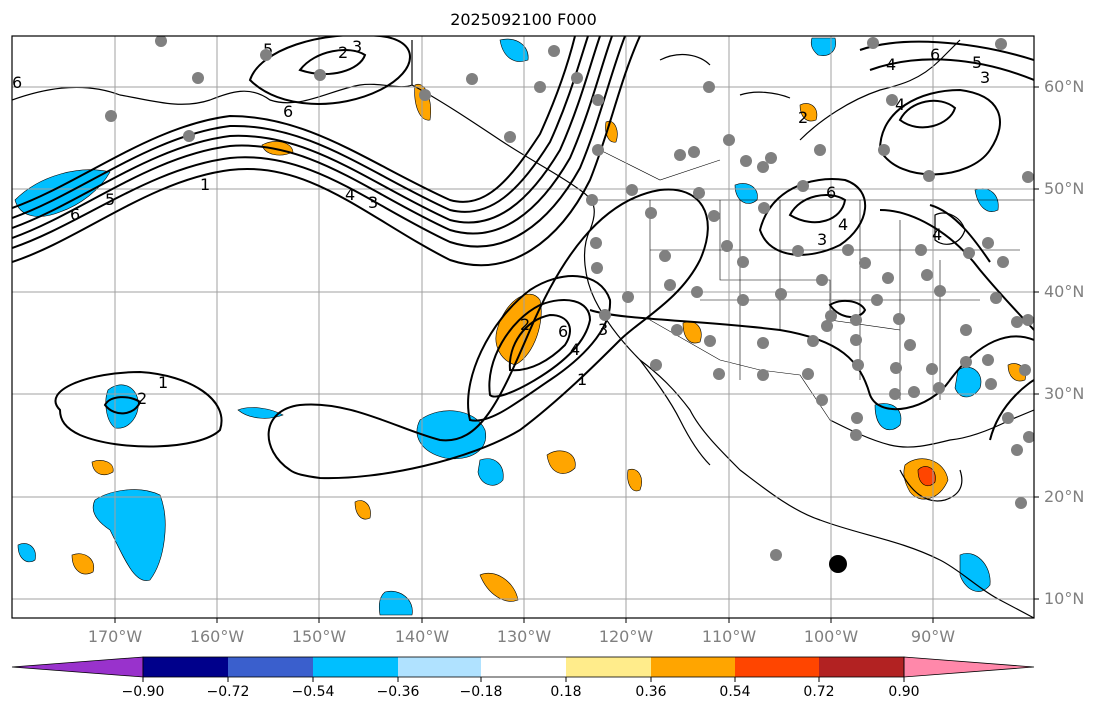 The image size is (1105, 712). What do you see at coordinates (675, 412) in the screenshot?
I see `baja-california` at bounding box center [675, 412].